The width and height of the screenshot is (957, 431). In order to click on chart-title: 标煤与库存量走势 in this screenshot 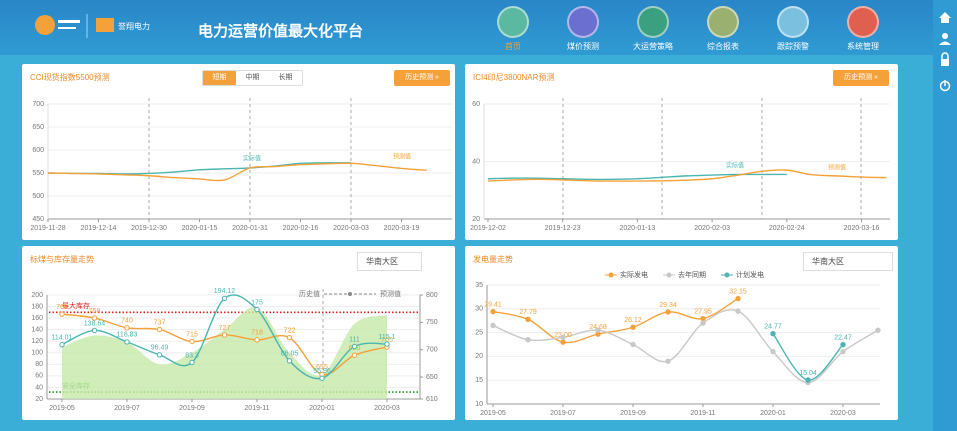, I will do `click(62, 259)`.